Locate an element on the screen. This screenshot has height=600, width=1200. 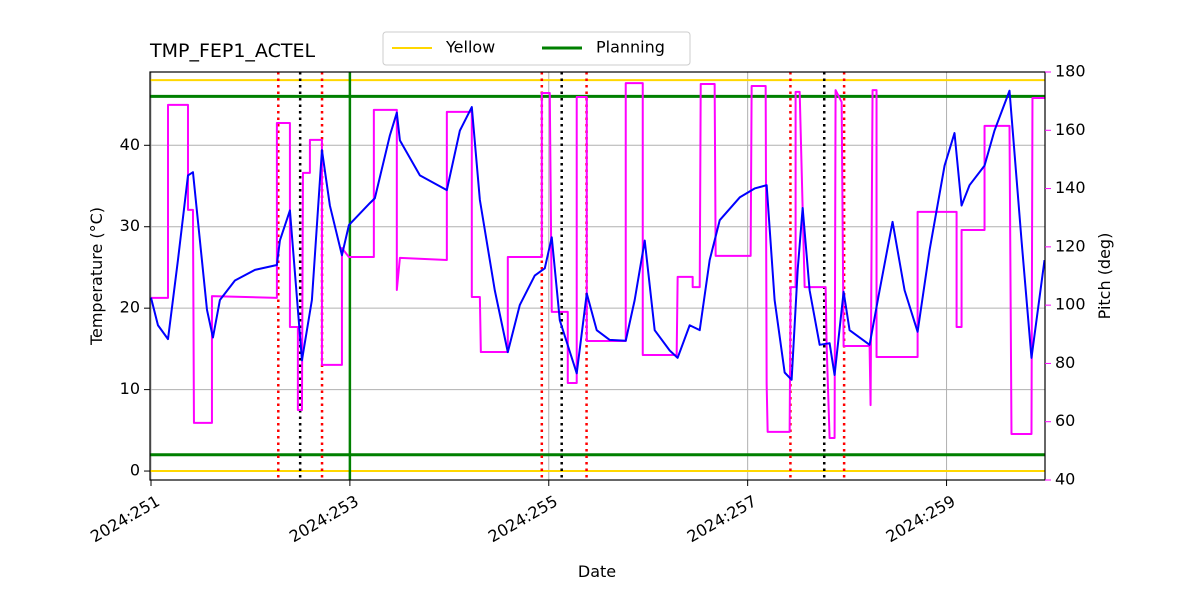
y-tick-label: 30 is located at coordinates (130, 225).